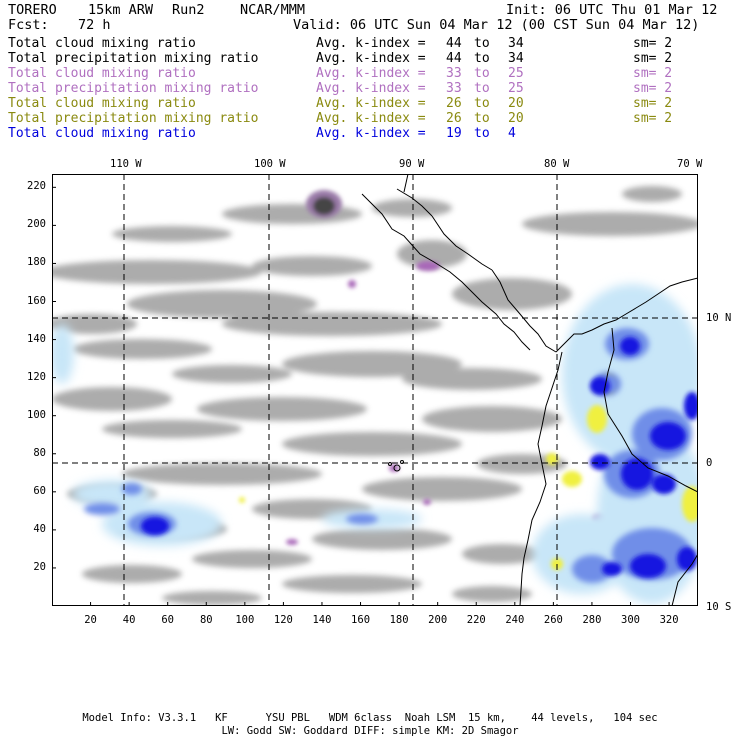 The image size is (740, 740). Describe the element at coordinates (36, 338) in the screenshot. I see `y-tick-label: 140` at that location.